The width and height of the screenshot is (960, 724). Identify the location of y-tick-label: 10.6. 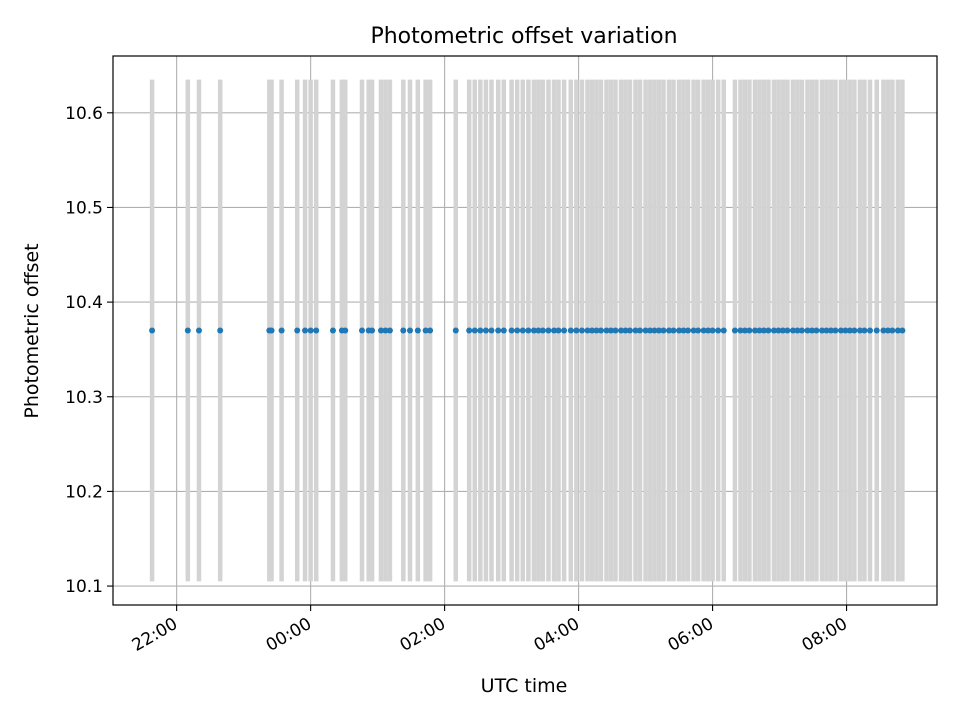
(84, 114).